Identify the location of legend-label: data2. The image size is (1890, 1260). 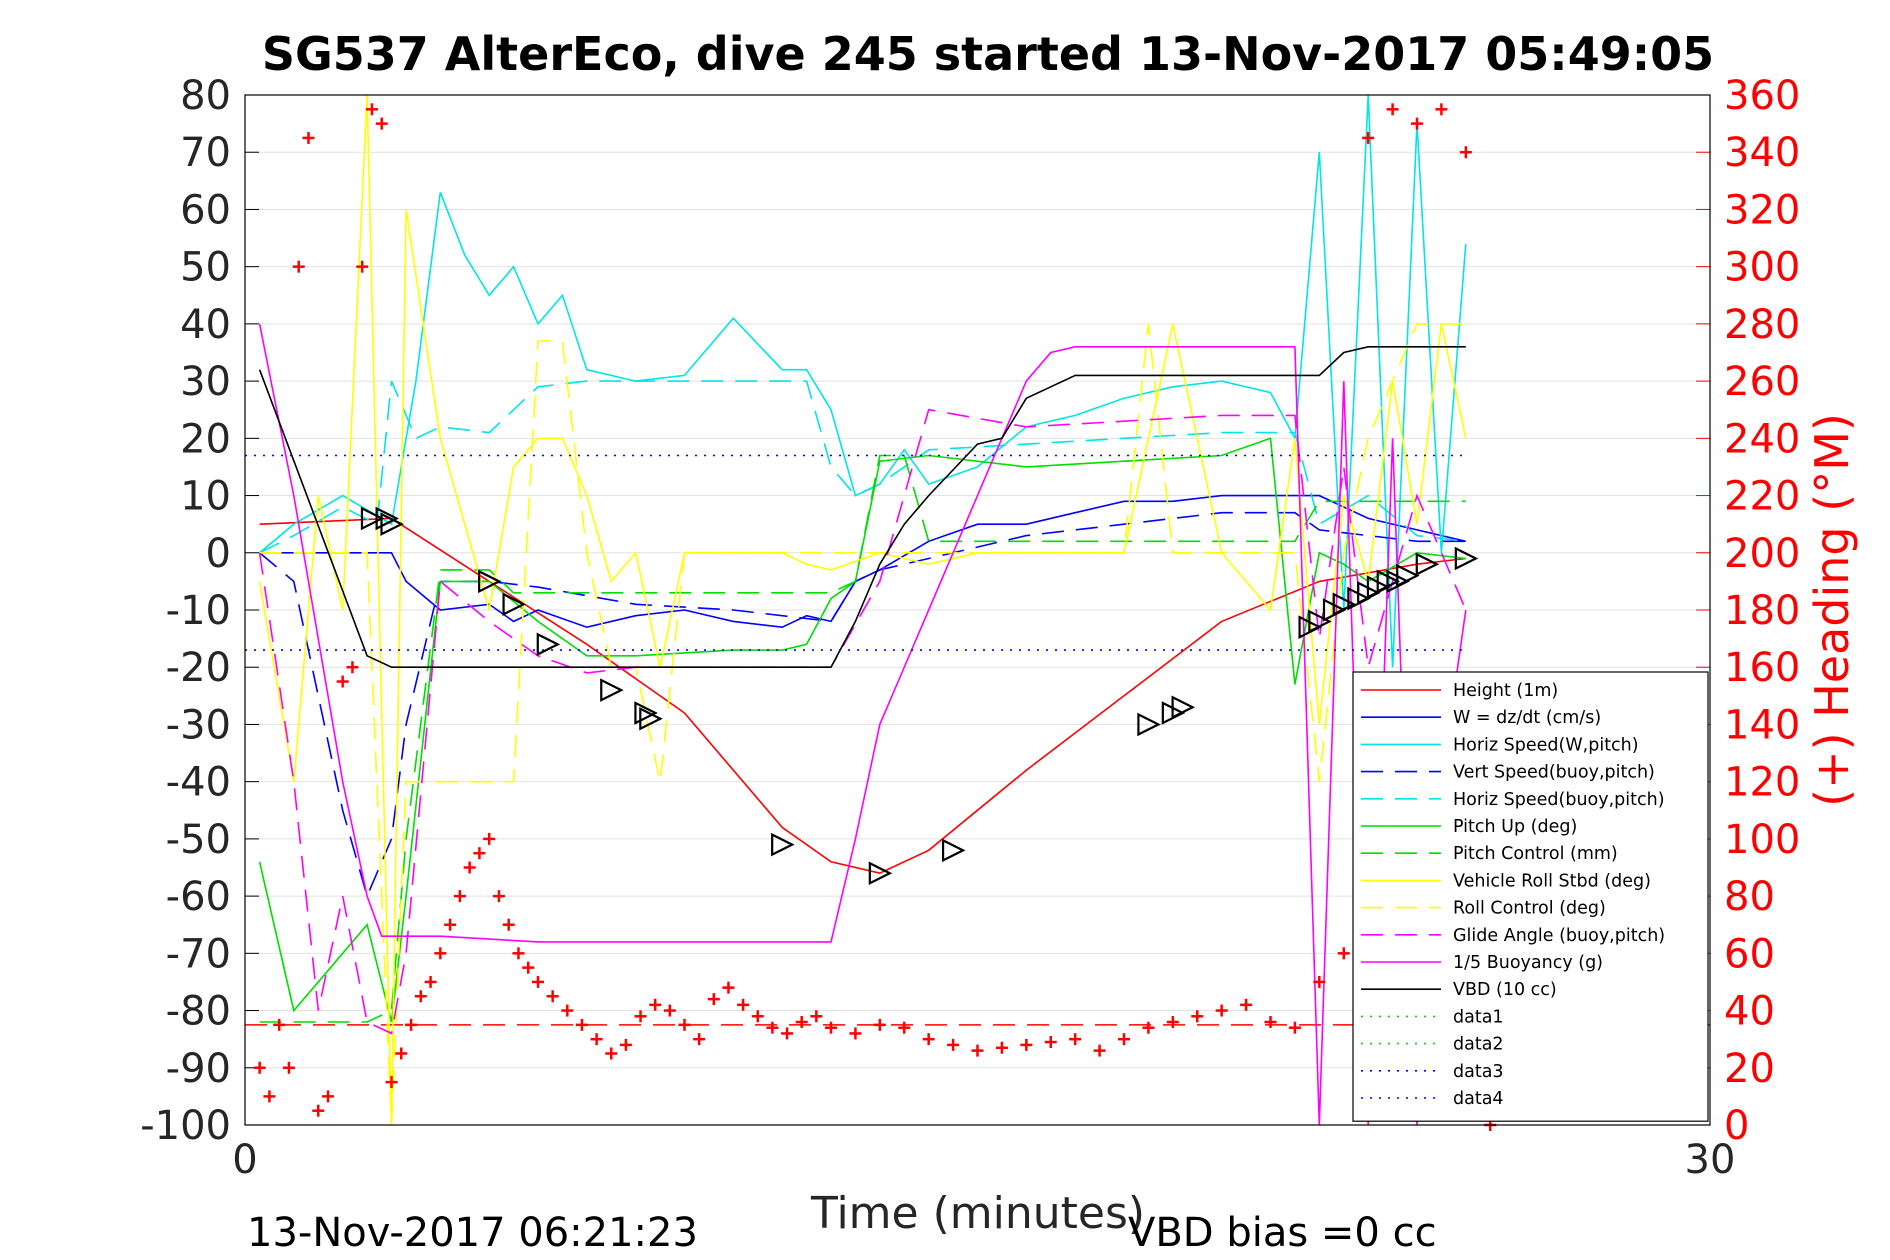
(1478, 1045).